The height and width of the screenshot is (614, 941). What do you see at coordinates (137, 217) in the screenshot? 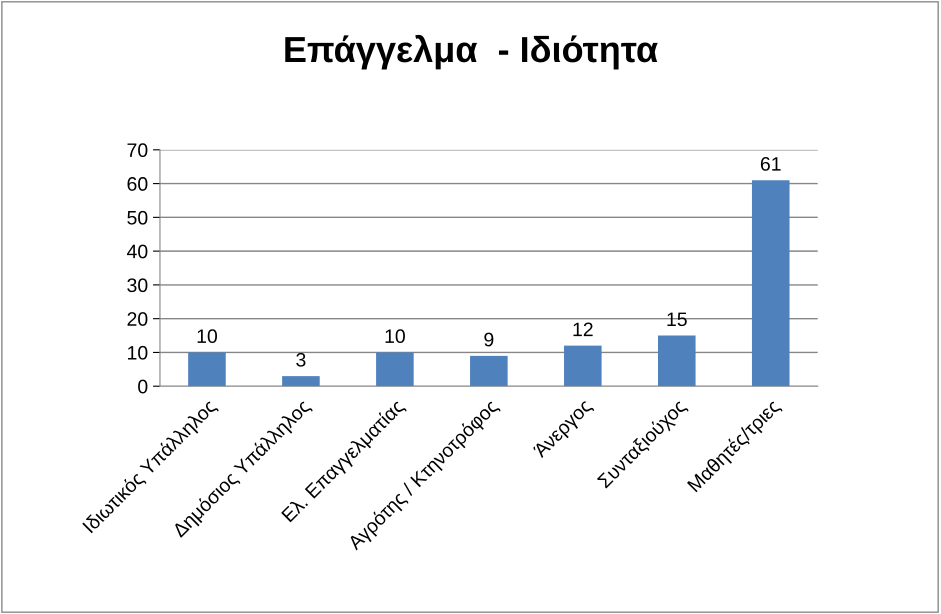
I see `y-tick-label: 50` at bounding box center [137, 217].